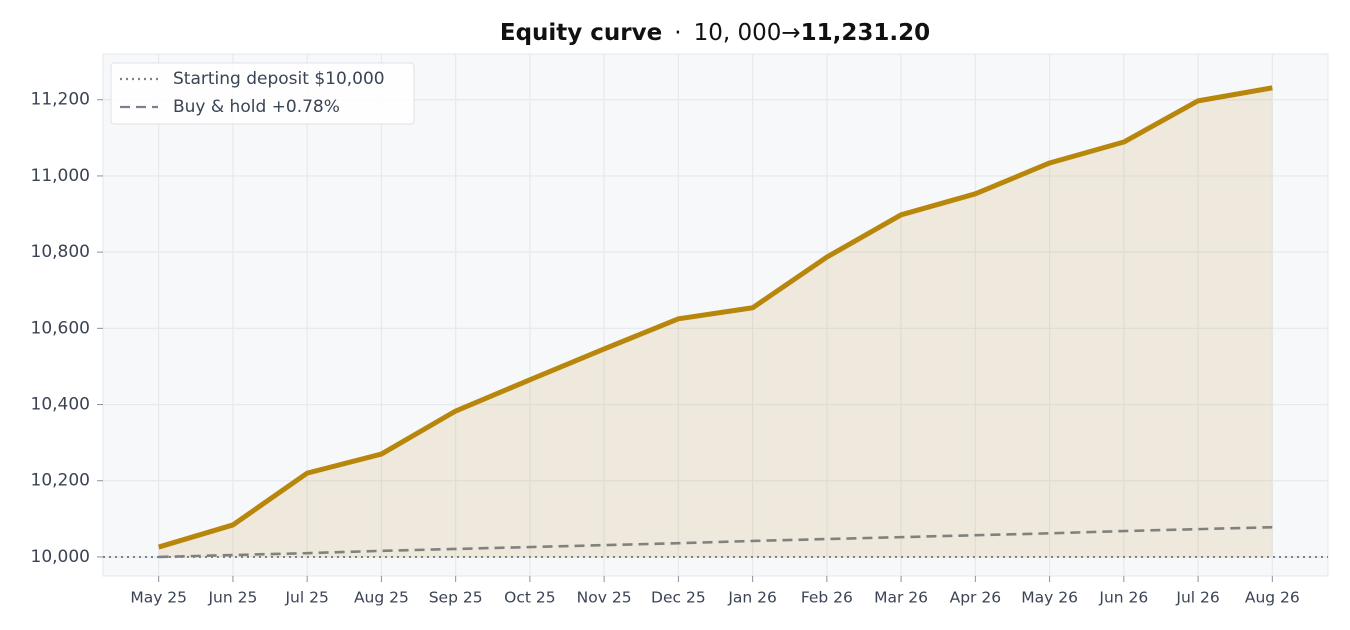 The height and width of the screenshot is (630, 1350). I want to click on x-tick-label: May 25, so click(158, 598).